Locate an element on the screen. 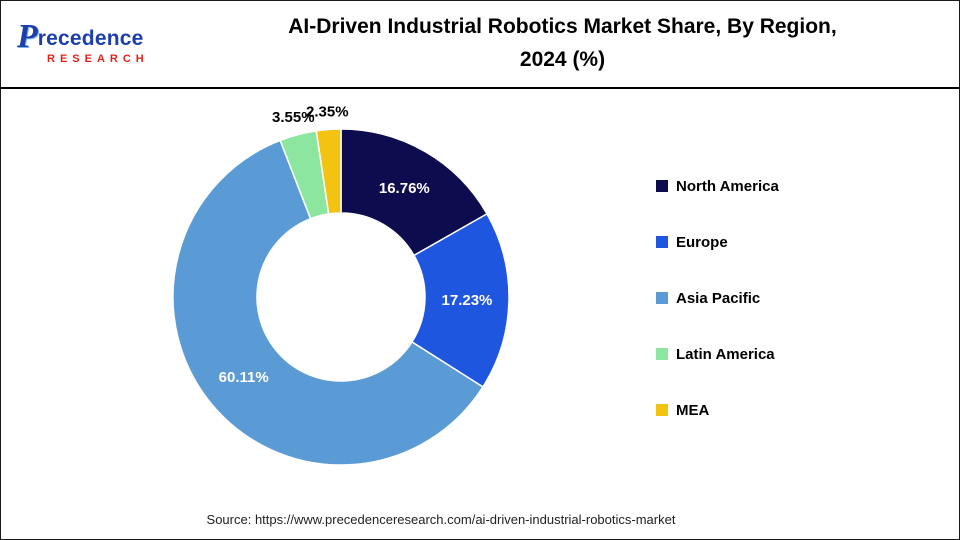  slice-label-latin-america: 3.55% is located at coordinates (293, 117).